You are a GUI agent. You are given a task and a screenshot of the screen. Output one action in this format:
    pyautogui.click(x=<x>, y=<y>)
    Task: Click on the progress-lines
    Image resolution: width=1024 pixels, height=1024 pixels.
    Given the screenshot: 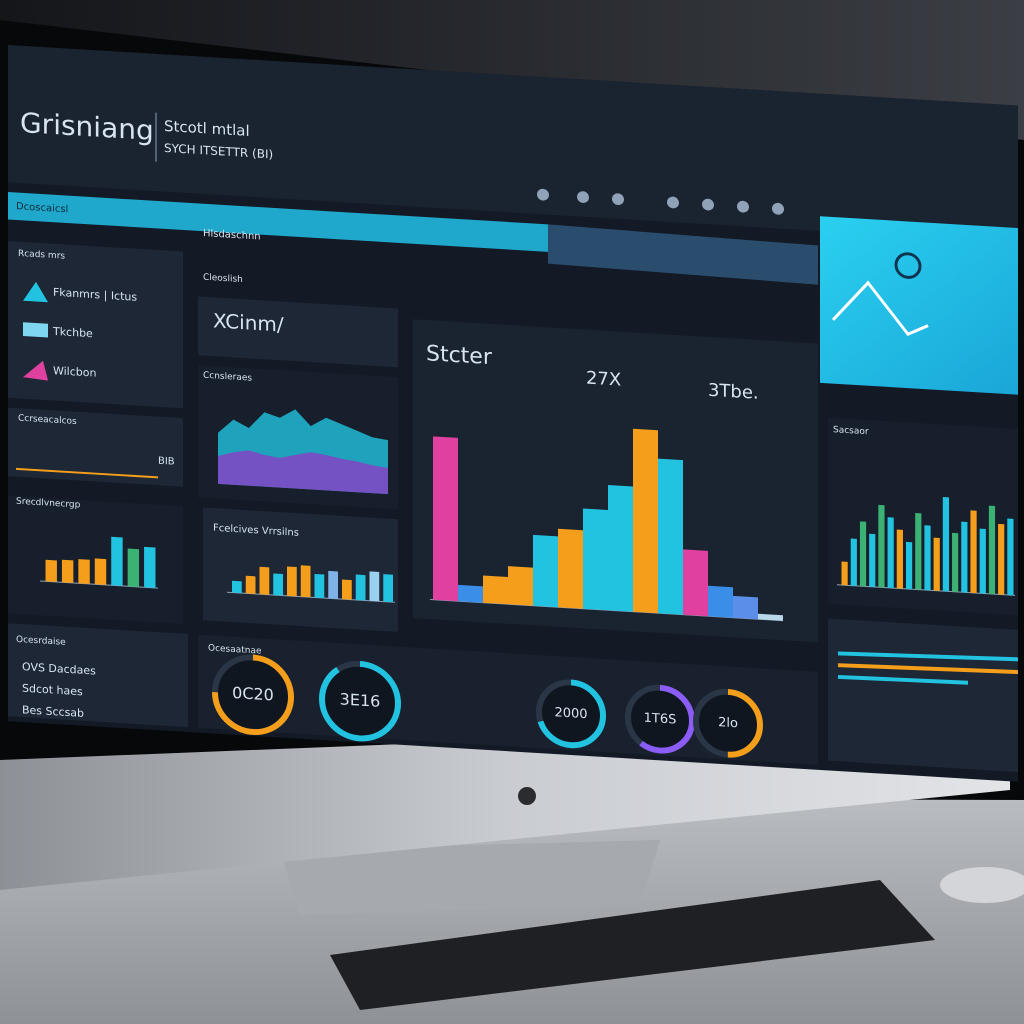 What is the action you would take?
    pyautogui.click(x=928, y=668)
    